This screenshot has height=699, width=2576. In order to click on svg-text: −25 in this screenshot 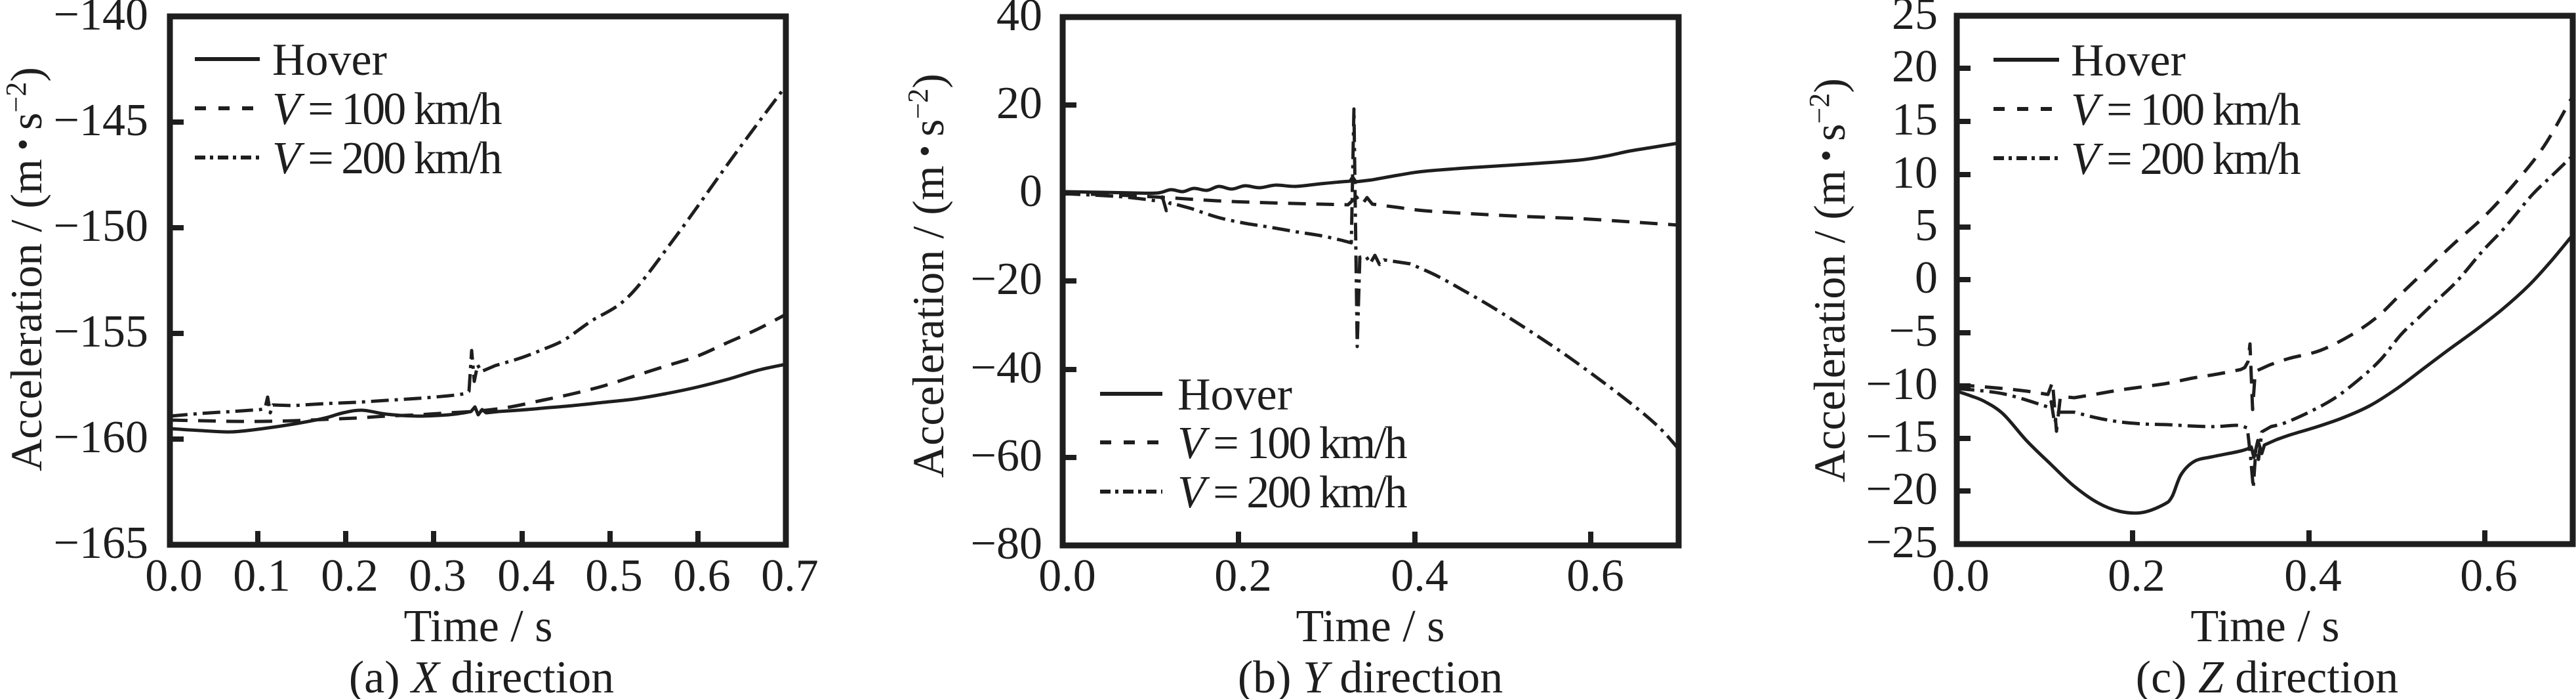, I will do `click(1902, 542)`.